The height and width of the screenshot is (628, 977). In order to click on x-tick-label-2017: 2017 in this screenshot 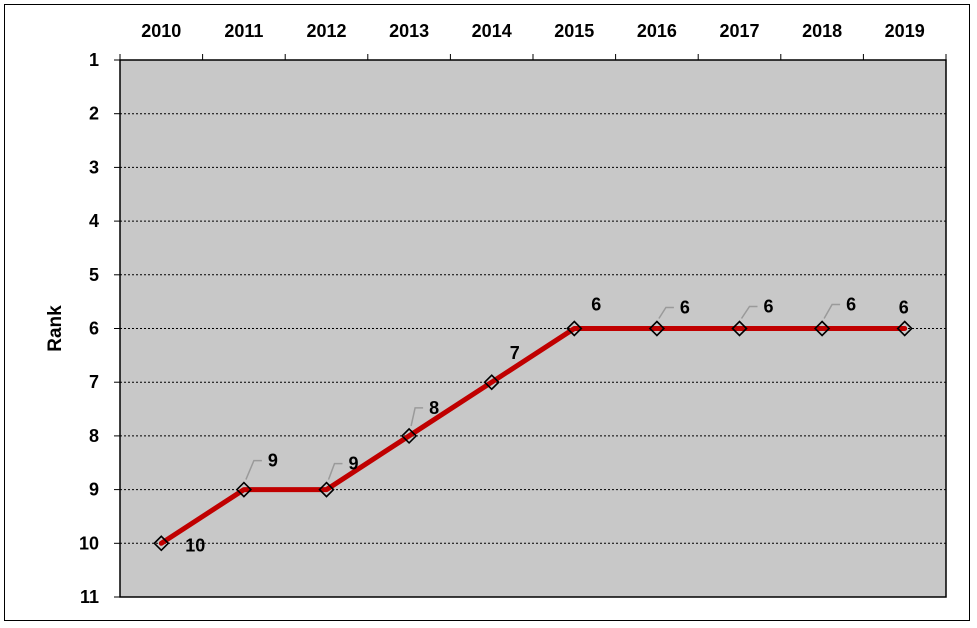, I will do `click(739, 31)`.